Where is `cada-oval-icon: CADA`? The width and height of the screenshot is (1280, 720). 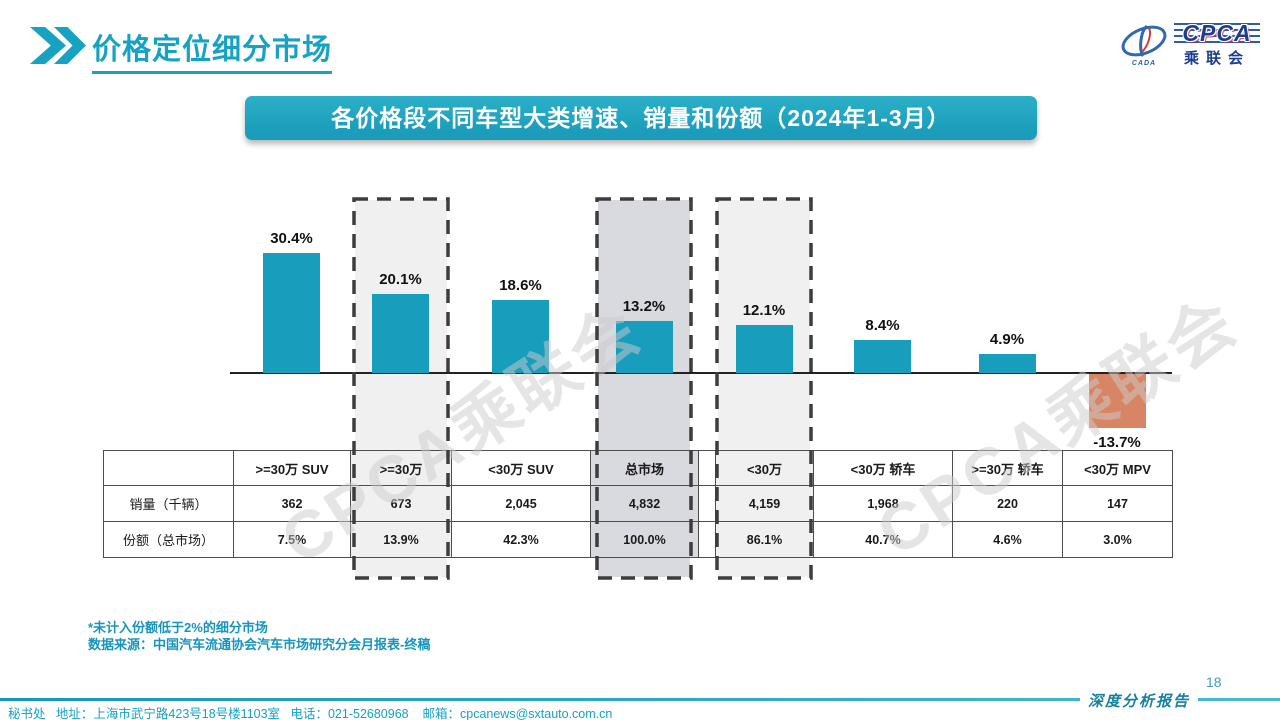
cada-oval-icon: CADA is located at coordinates (1144, 44).